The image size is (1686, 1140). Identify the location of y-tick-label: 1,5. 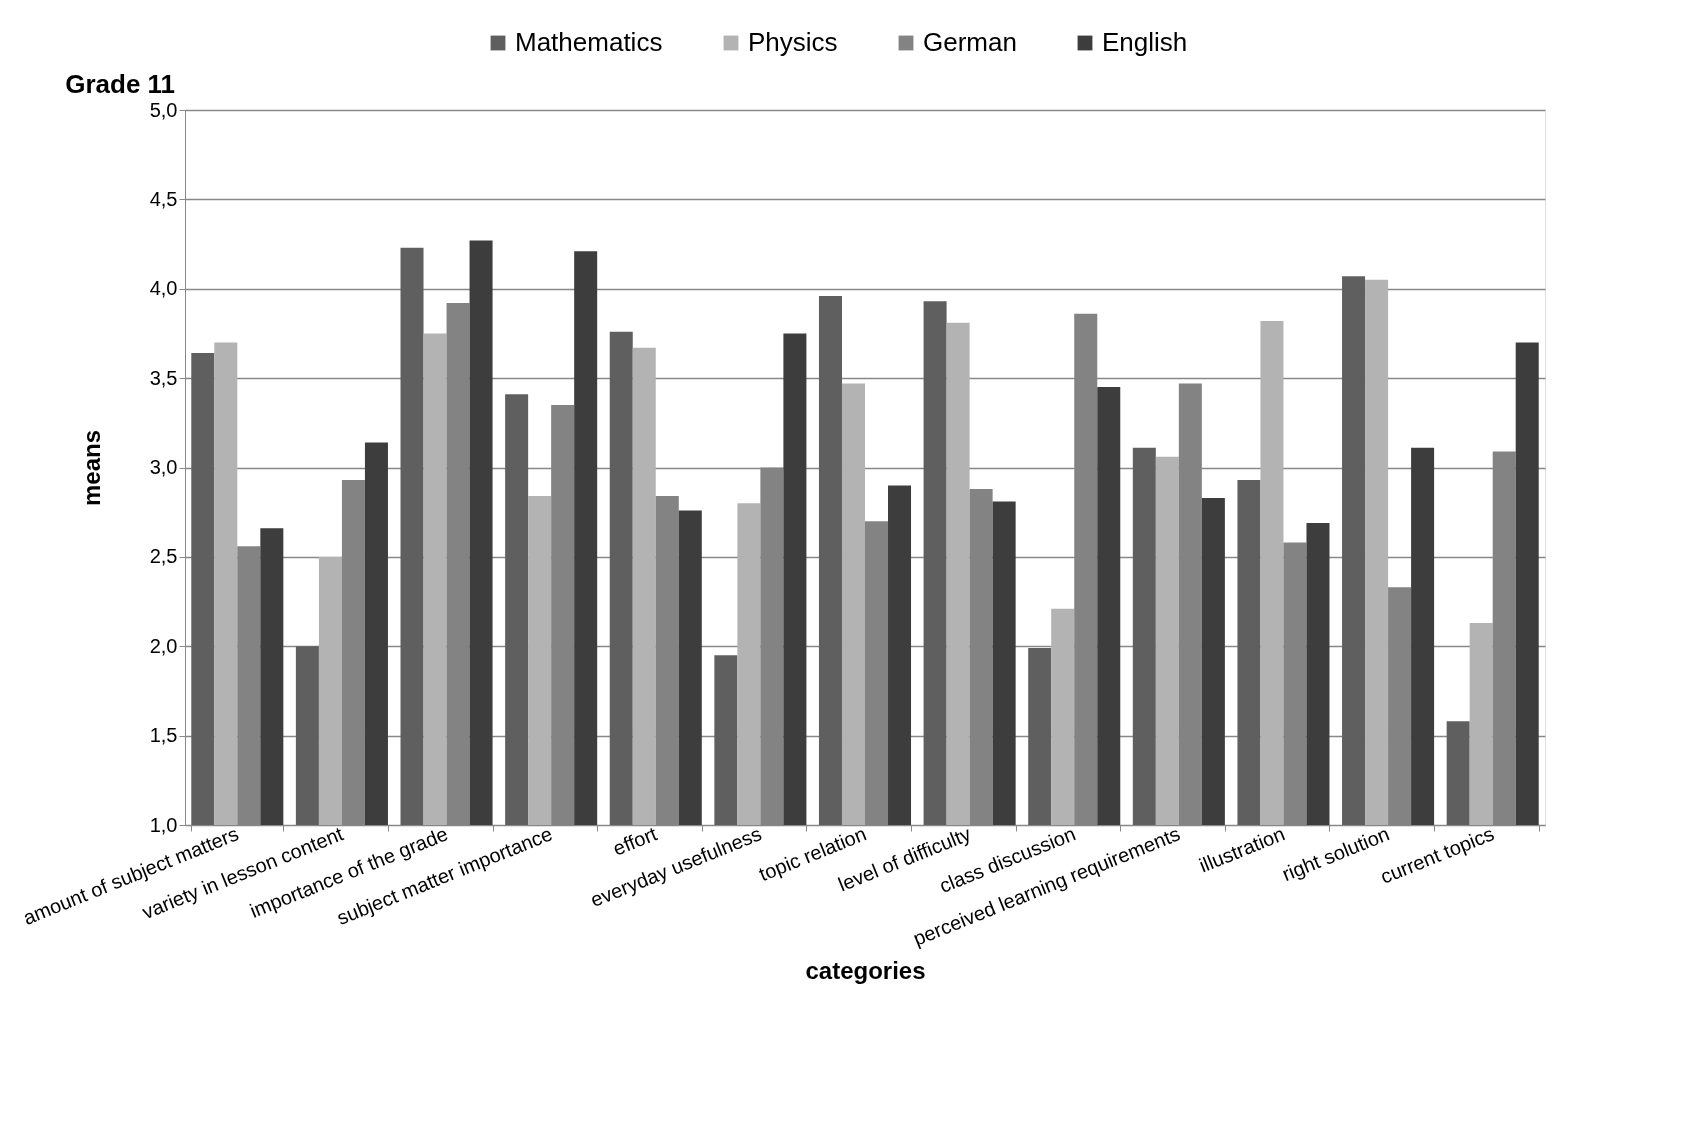
(163, 735).